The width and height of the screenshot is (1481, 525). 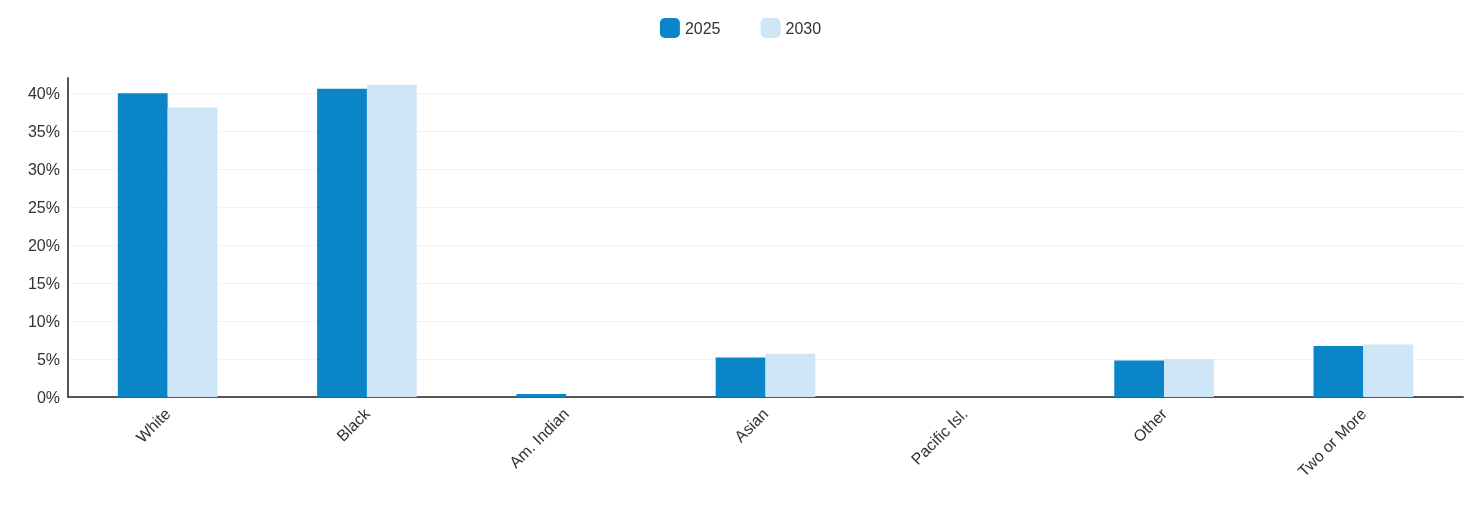 I want to click on y-tick-label: 10%, so click(x=43, y=321).